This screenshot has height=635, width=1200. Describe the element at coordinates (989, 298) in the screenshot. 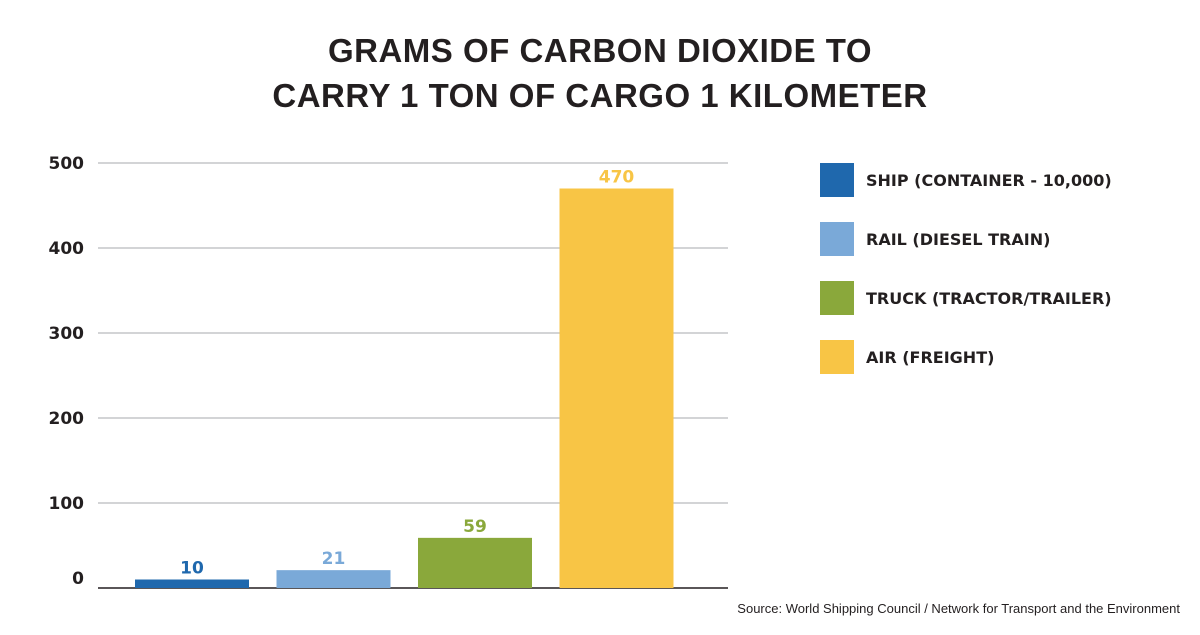

I see `legend-label-truck: TRUCK (TRACTOR/TRAILER)` at that location.